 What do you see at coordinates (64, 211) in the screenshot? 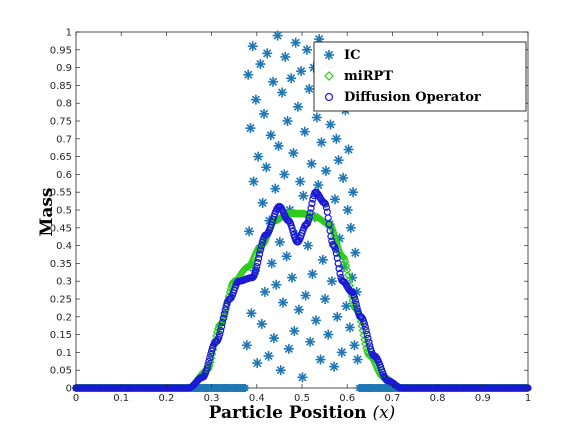
I see `y-tick-label: 0.5` at bounding box center [64, 211].